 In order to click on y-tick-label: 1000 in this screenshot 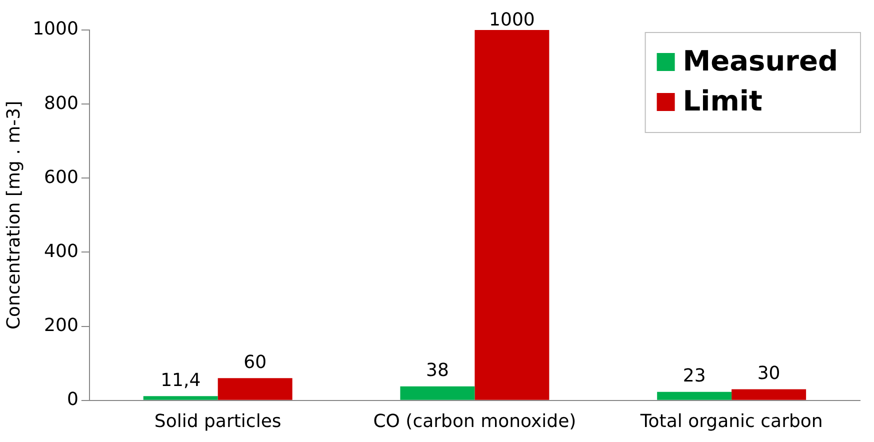, I will do `click(55, 29)`.